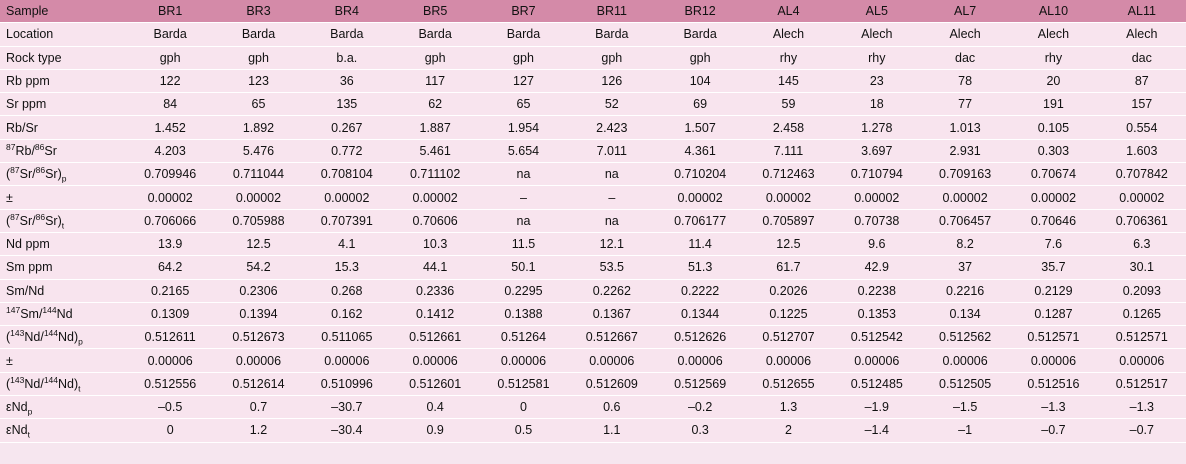 The width and height of the screenshot is (1186, 464). I want to click on column-header: BR7, so click(523, 12).